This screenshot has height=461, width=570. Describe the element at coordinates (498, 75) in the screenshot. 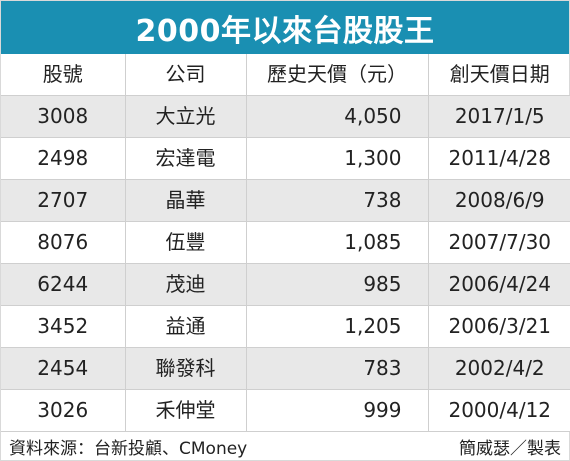

I see `header-date: 創天價日期` at that location.